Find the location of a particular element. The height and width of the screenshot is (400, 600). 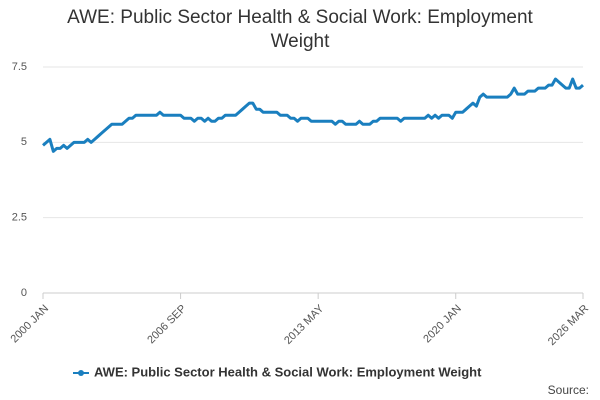

y-tick-label: 5 is located at coordinates (24, 142).